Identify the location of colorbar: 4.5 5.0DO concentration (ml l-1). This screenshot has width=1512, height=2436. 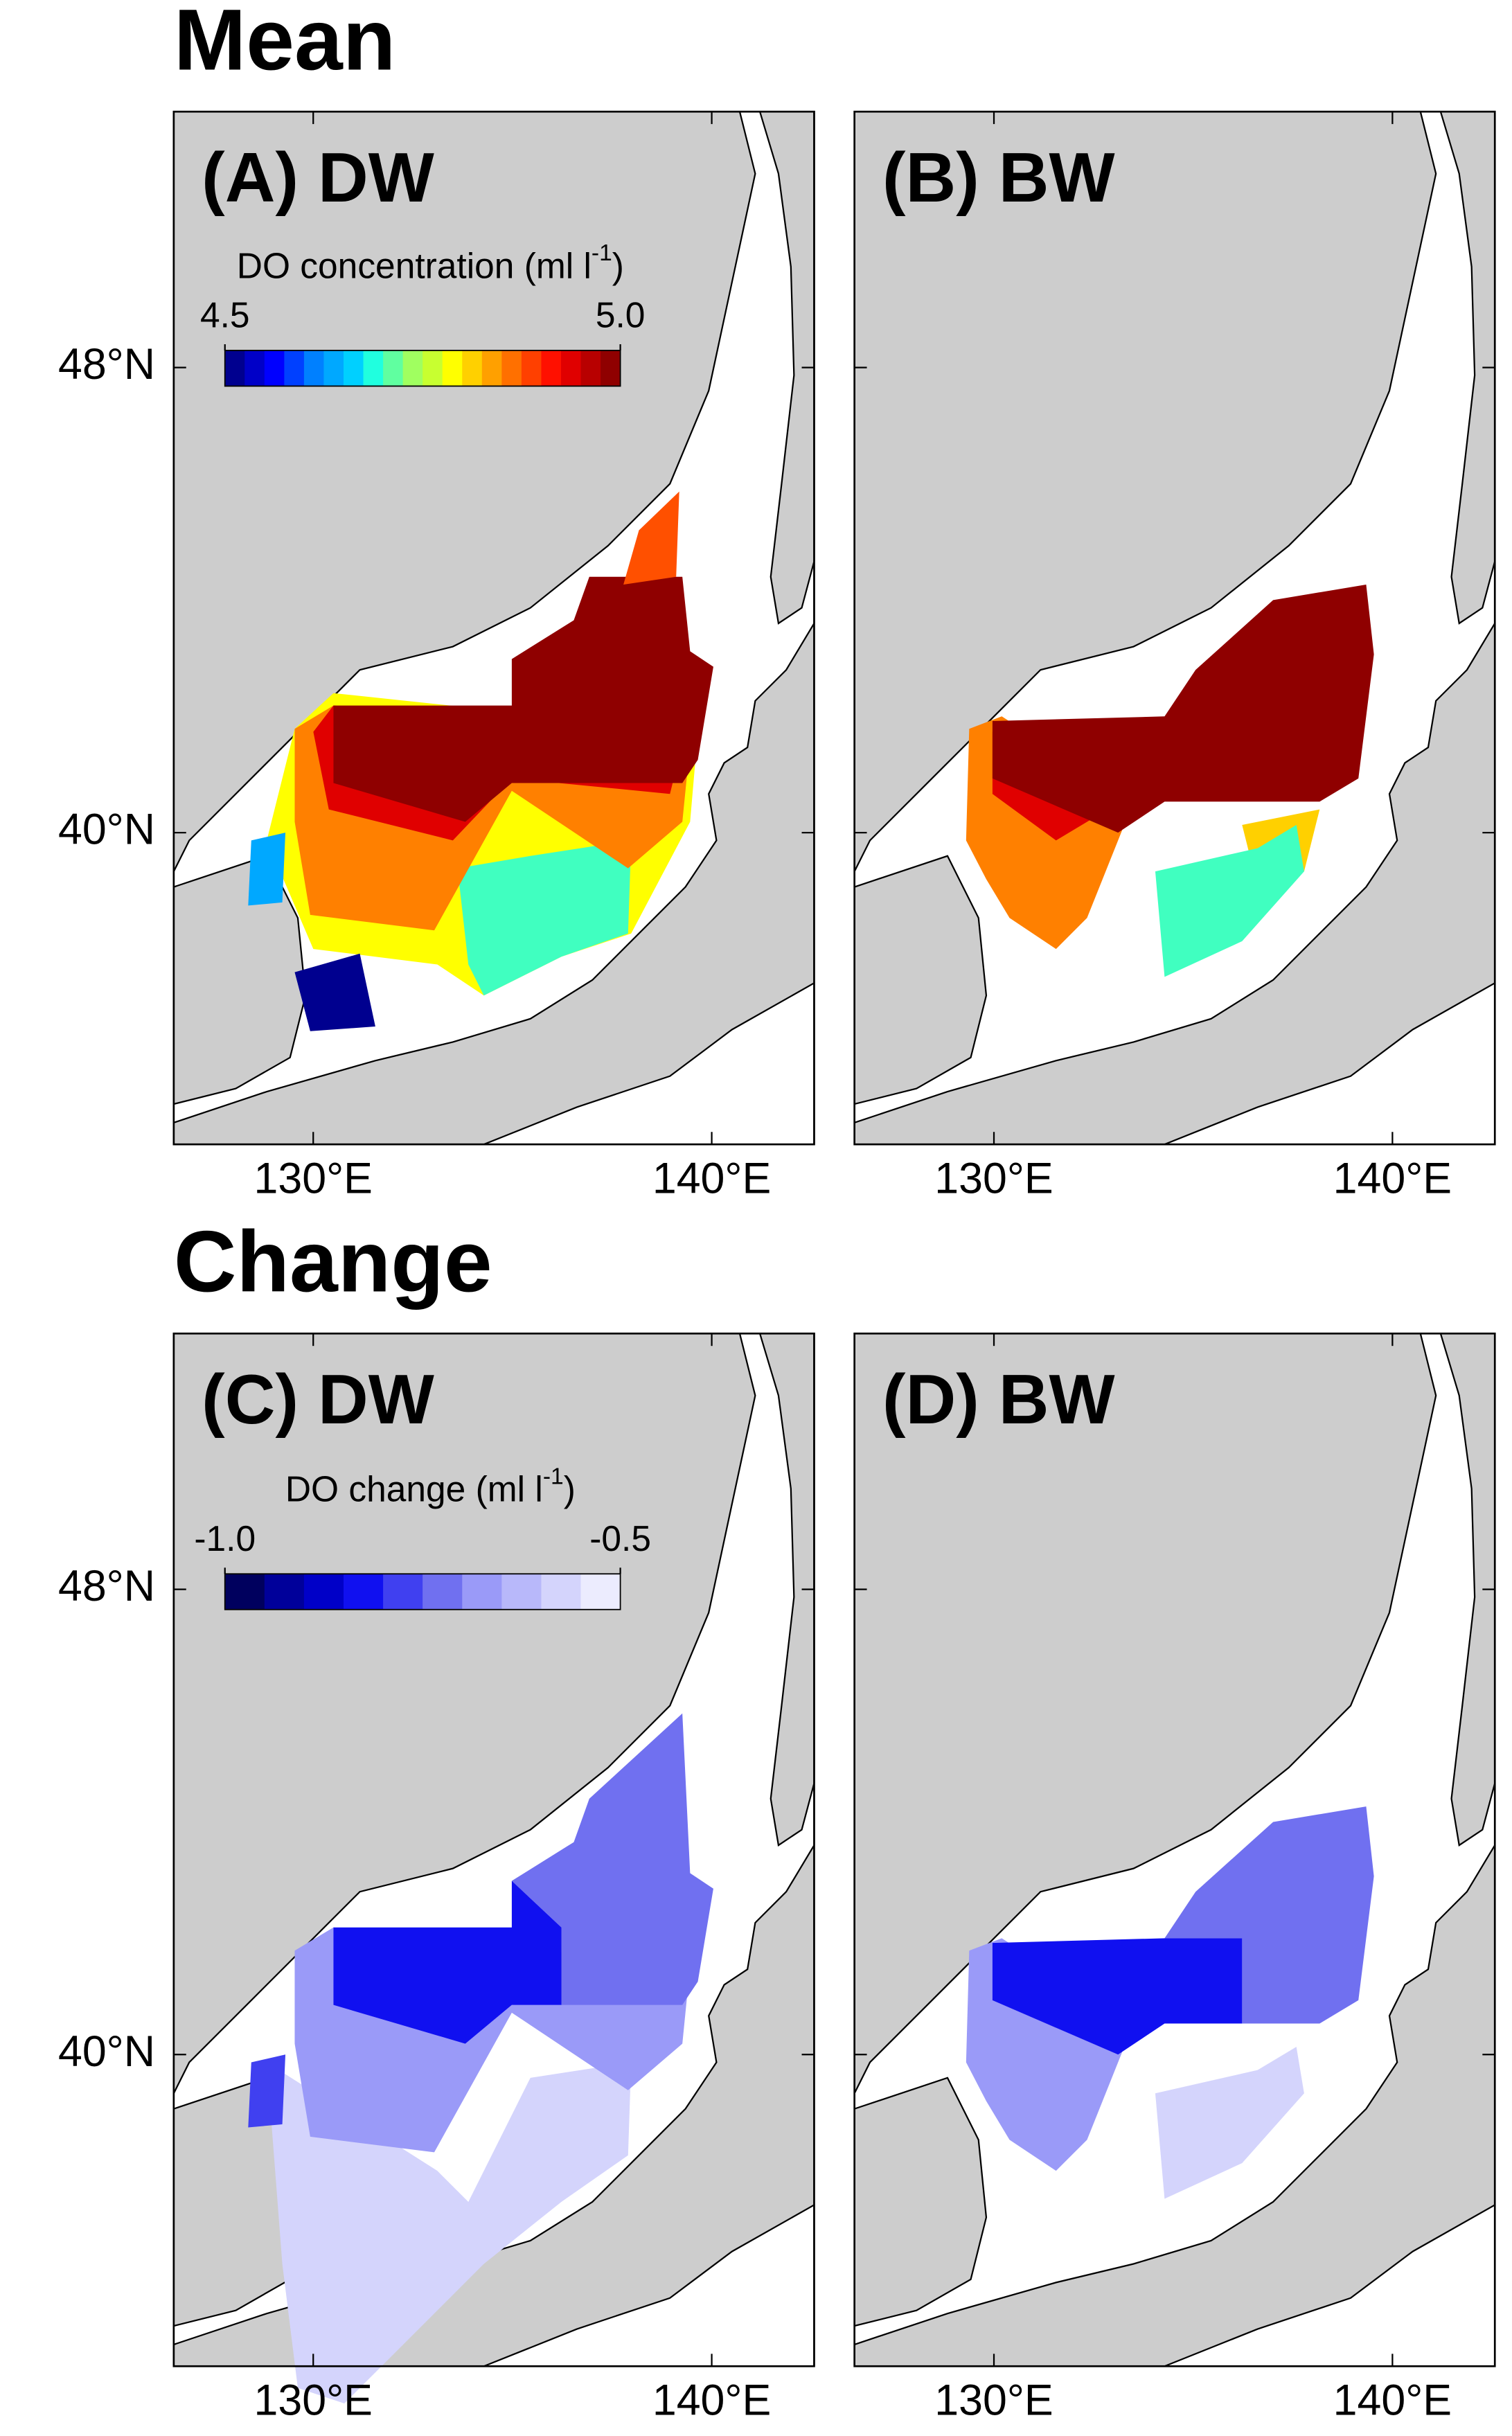
(423, 314).